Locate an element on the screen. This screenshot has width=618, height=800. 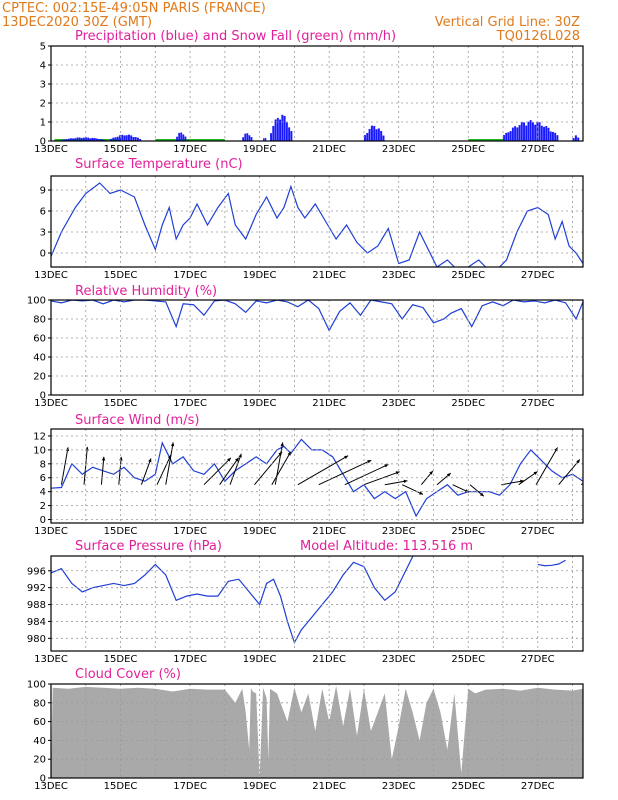
precip-plot-area is located at coordinates (317, 127).